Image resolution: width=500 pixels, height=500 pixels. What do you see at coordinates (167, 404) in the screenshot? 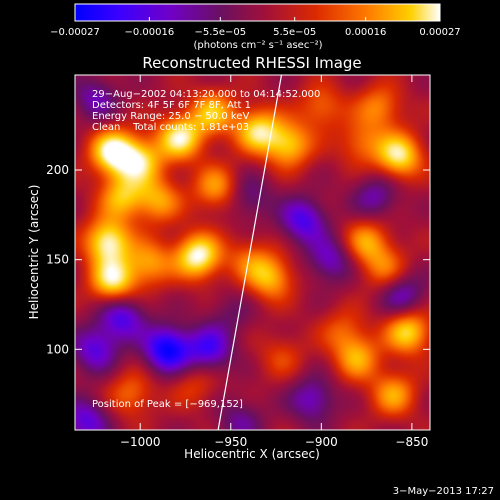
I see `peak-position-label: Position of Peak = [−969,152]` at bounding box center [167, 404].